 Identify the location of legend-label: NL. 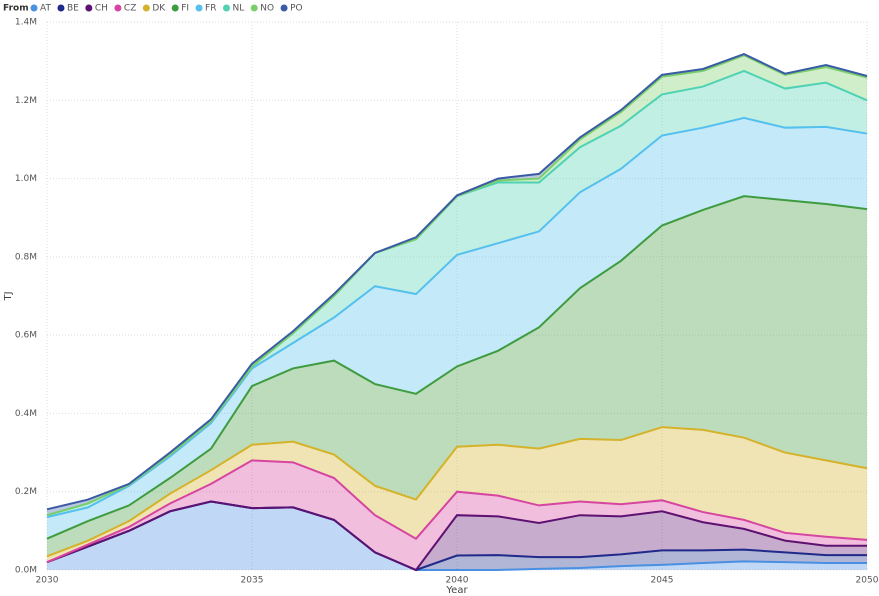
(238, 9).